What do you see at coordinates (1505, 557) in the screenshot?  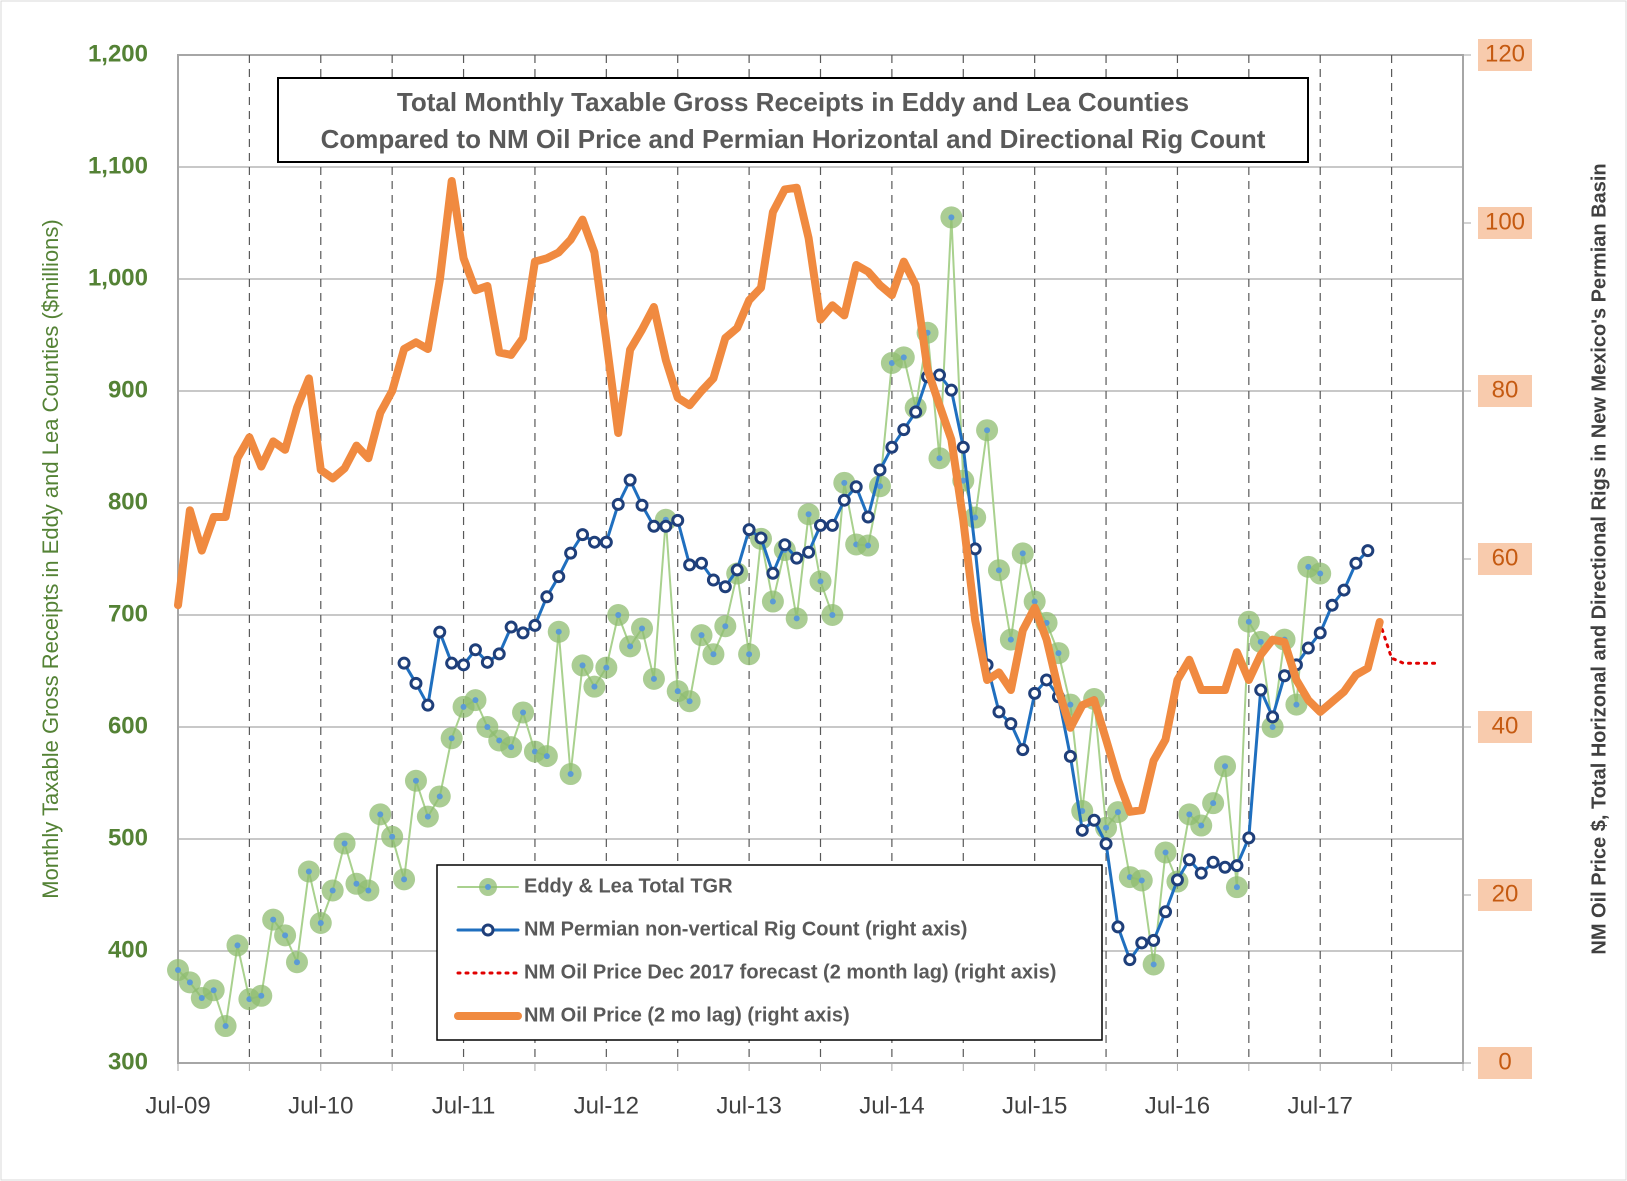 I see `y2-tick-label: 60` at bounding box center [1505, 557].